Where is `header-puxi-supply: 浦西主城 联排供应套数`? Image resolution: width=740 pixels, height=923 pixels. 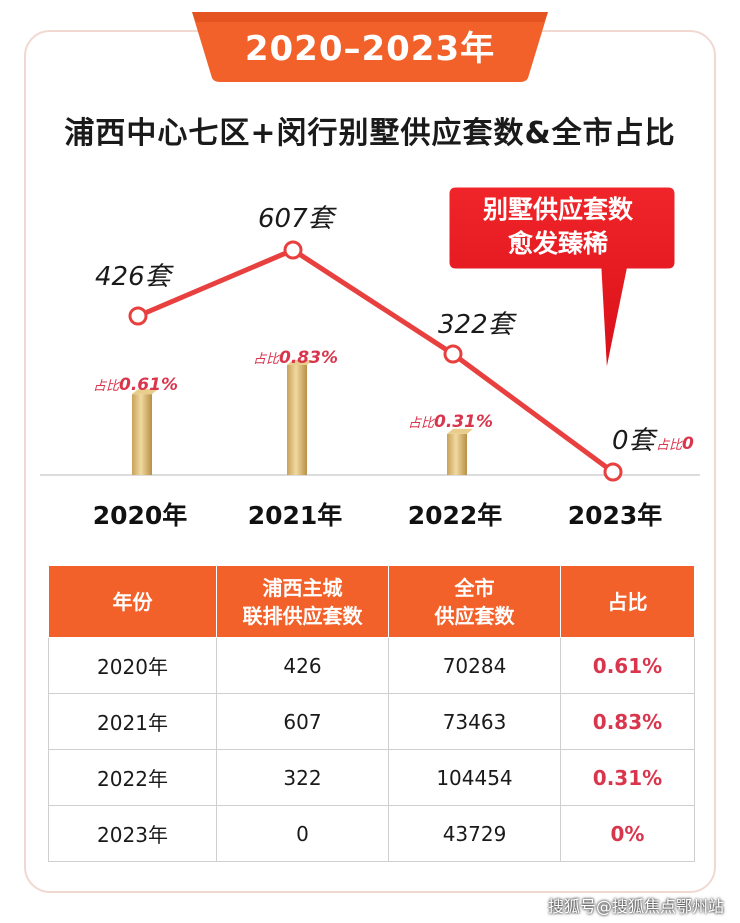
header-puxi-supply: 浦西主城 联排供应套数 is located at coordinates (302, 601).